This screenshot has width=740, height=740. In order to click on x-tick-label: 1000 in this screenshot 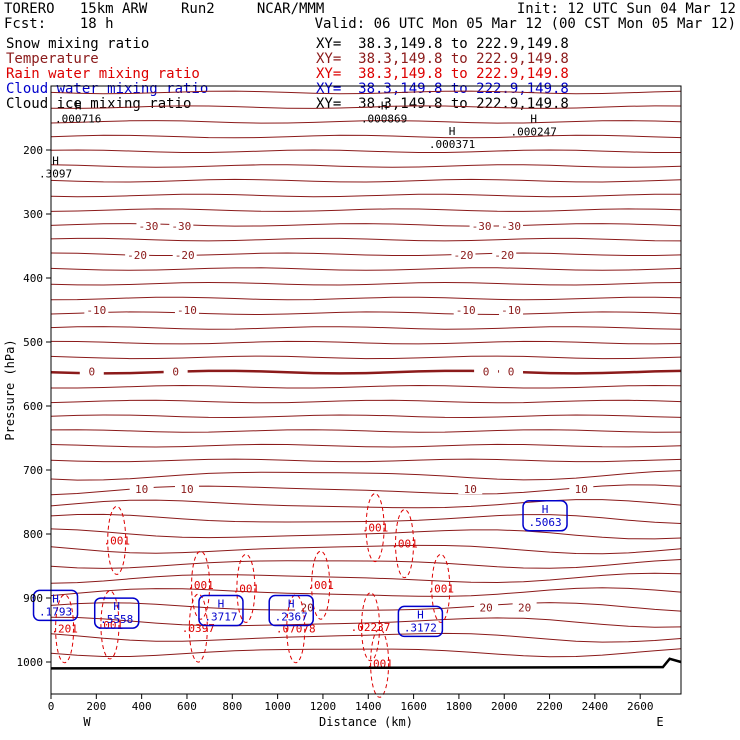, I will do `click(277, 706)`.